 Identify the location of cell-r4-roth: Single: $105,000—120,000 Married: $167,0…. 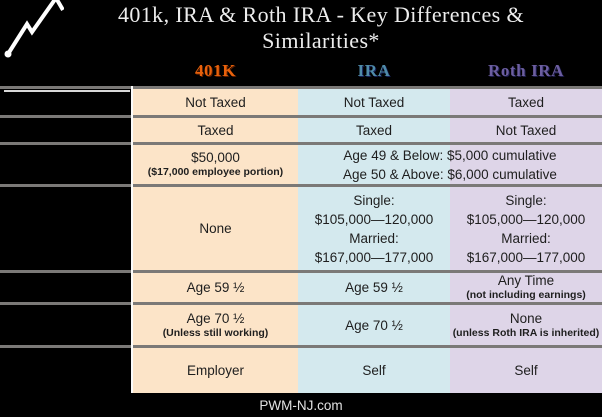
(526, 228).